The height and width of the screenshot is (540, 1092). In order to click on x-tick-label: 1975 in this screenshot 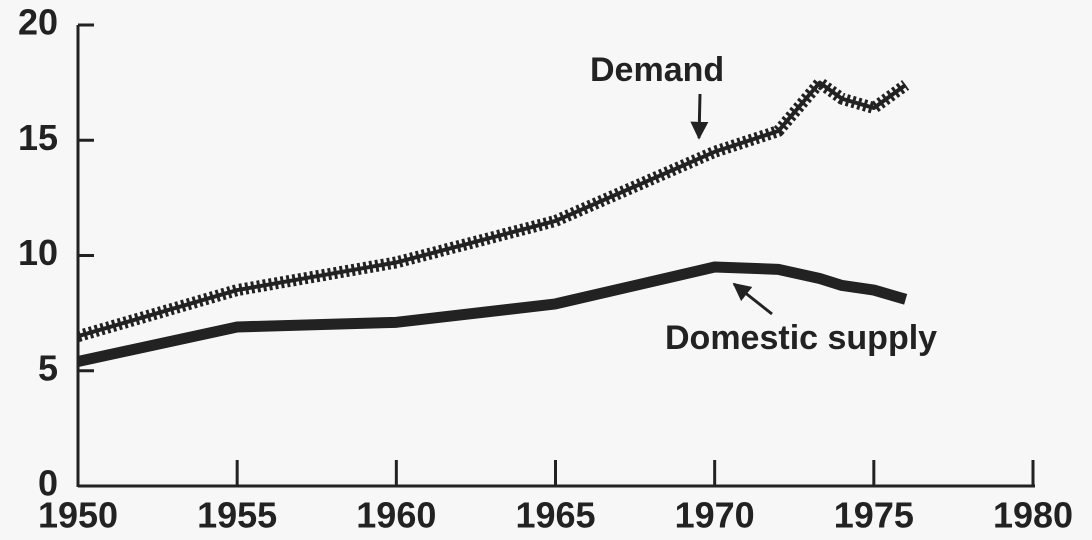, I will do `click(874, 515)`.